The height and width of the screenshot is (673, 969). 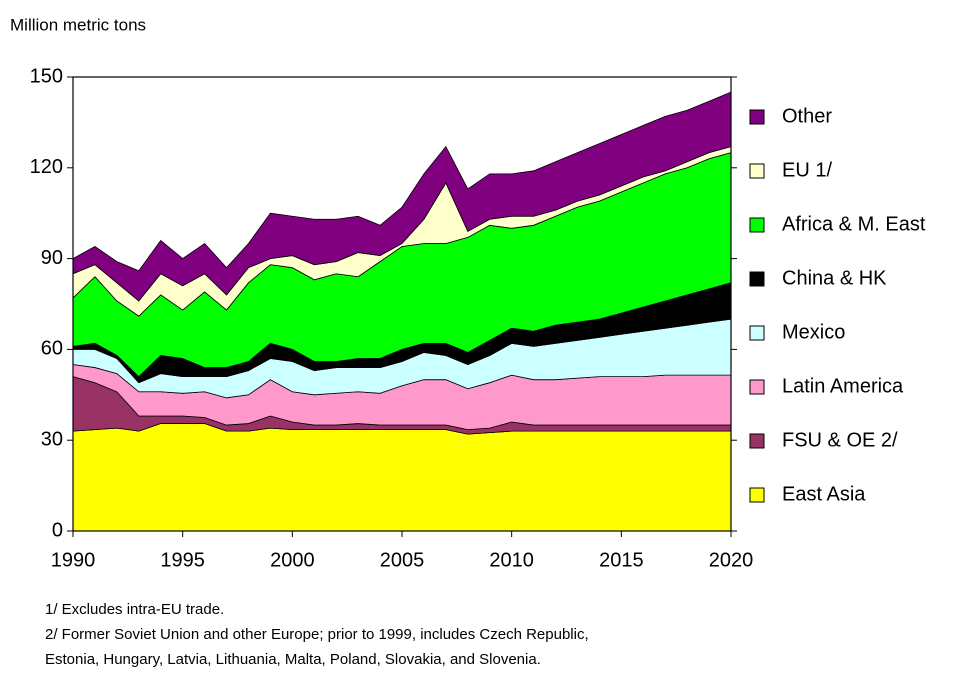 What do you see at coordinates (813, 332) in the screenshot?
I see `legend-label: Mexico` at bounding box center [813, 332].